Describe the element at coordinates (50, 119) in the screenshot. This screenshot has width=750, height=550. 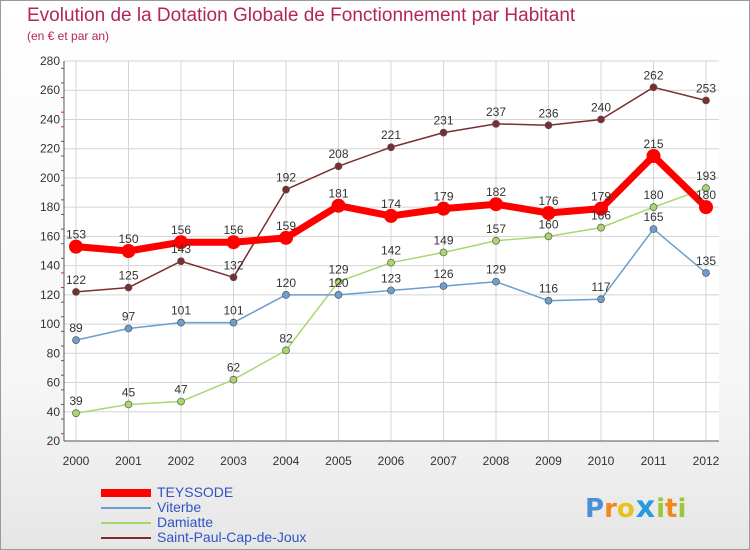
I see `y-tick-label: 240` at that location.